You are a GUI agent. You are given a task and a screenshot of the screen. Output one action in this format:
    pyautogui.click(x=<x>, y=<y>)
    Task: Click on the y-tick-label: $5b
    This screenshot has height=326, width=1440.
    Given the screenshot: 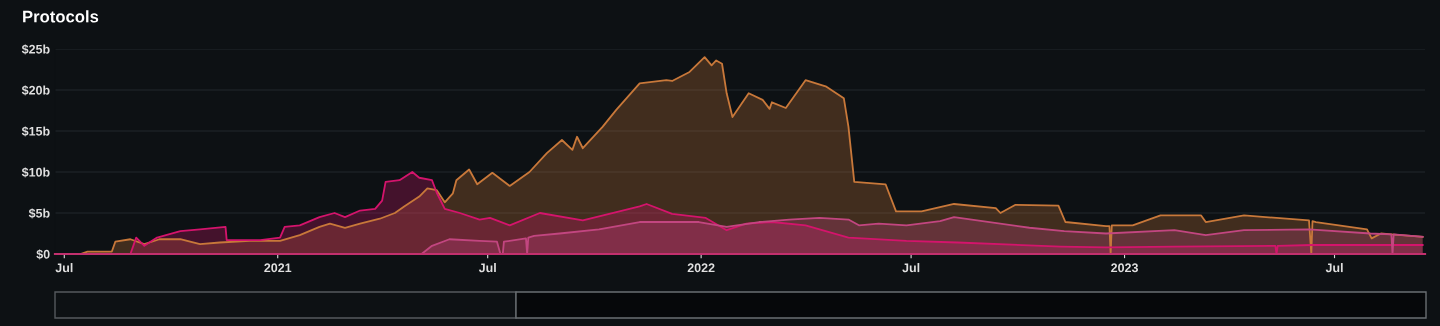 What is the action you would take?
    pyautogui.click(x=39, y=213)
    